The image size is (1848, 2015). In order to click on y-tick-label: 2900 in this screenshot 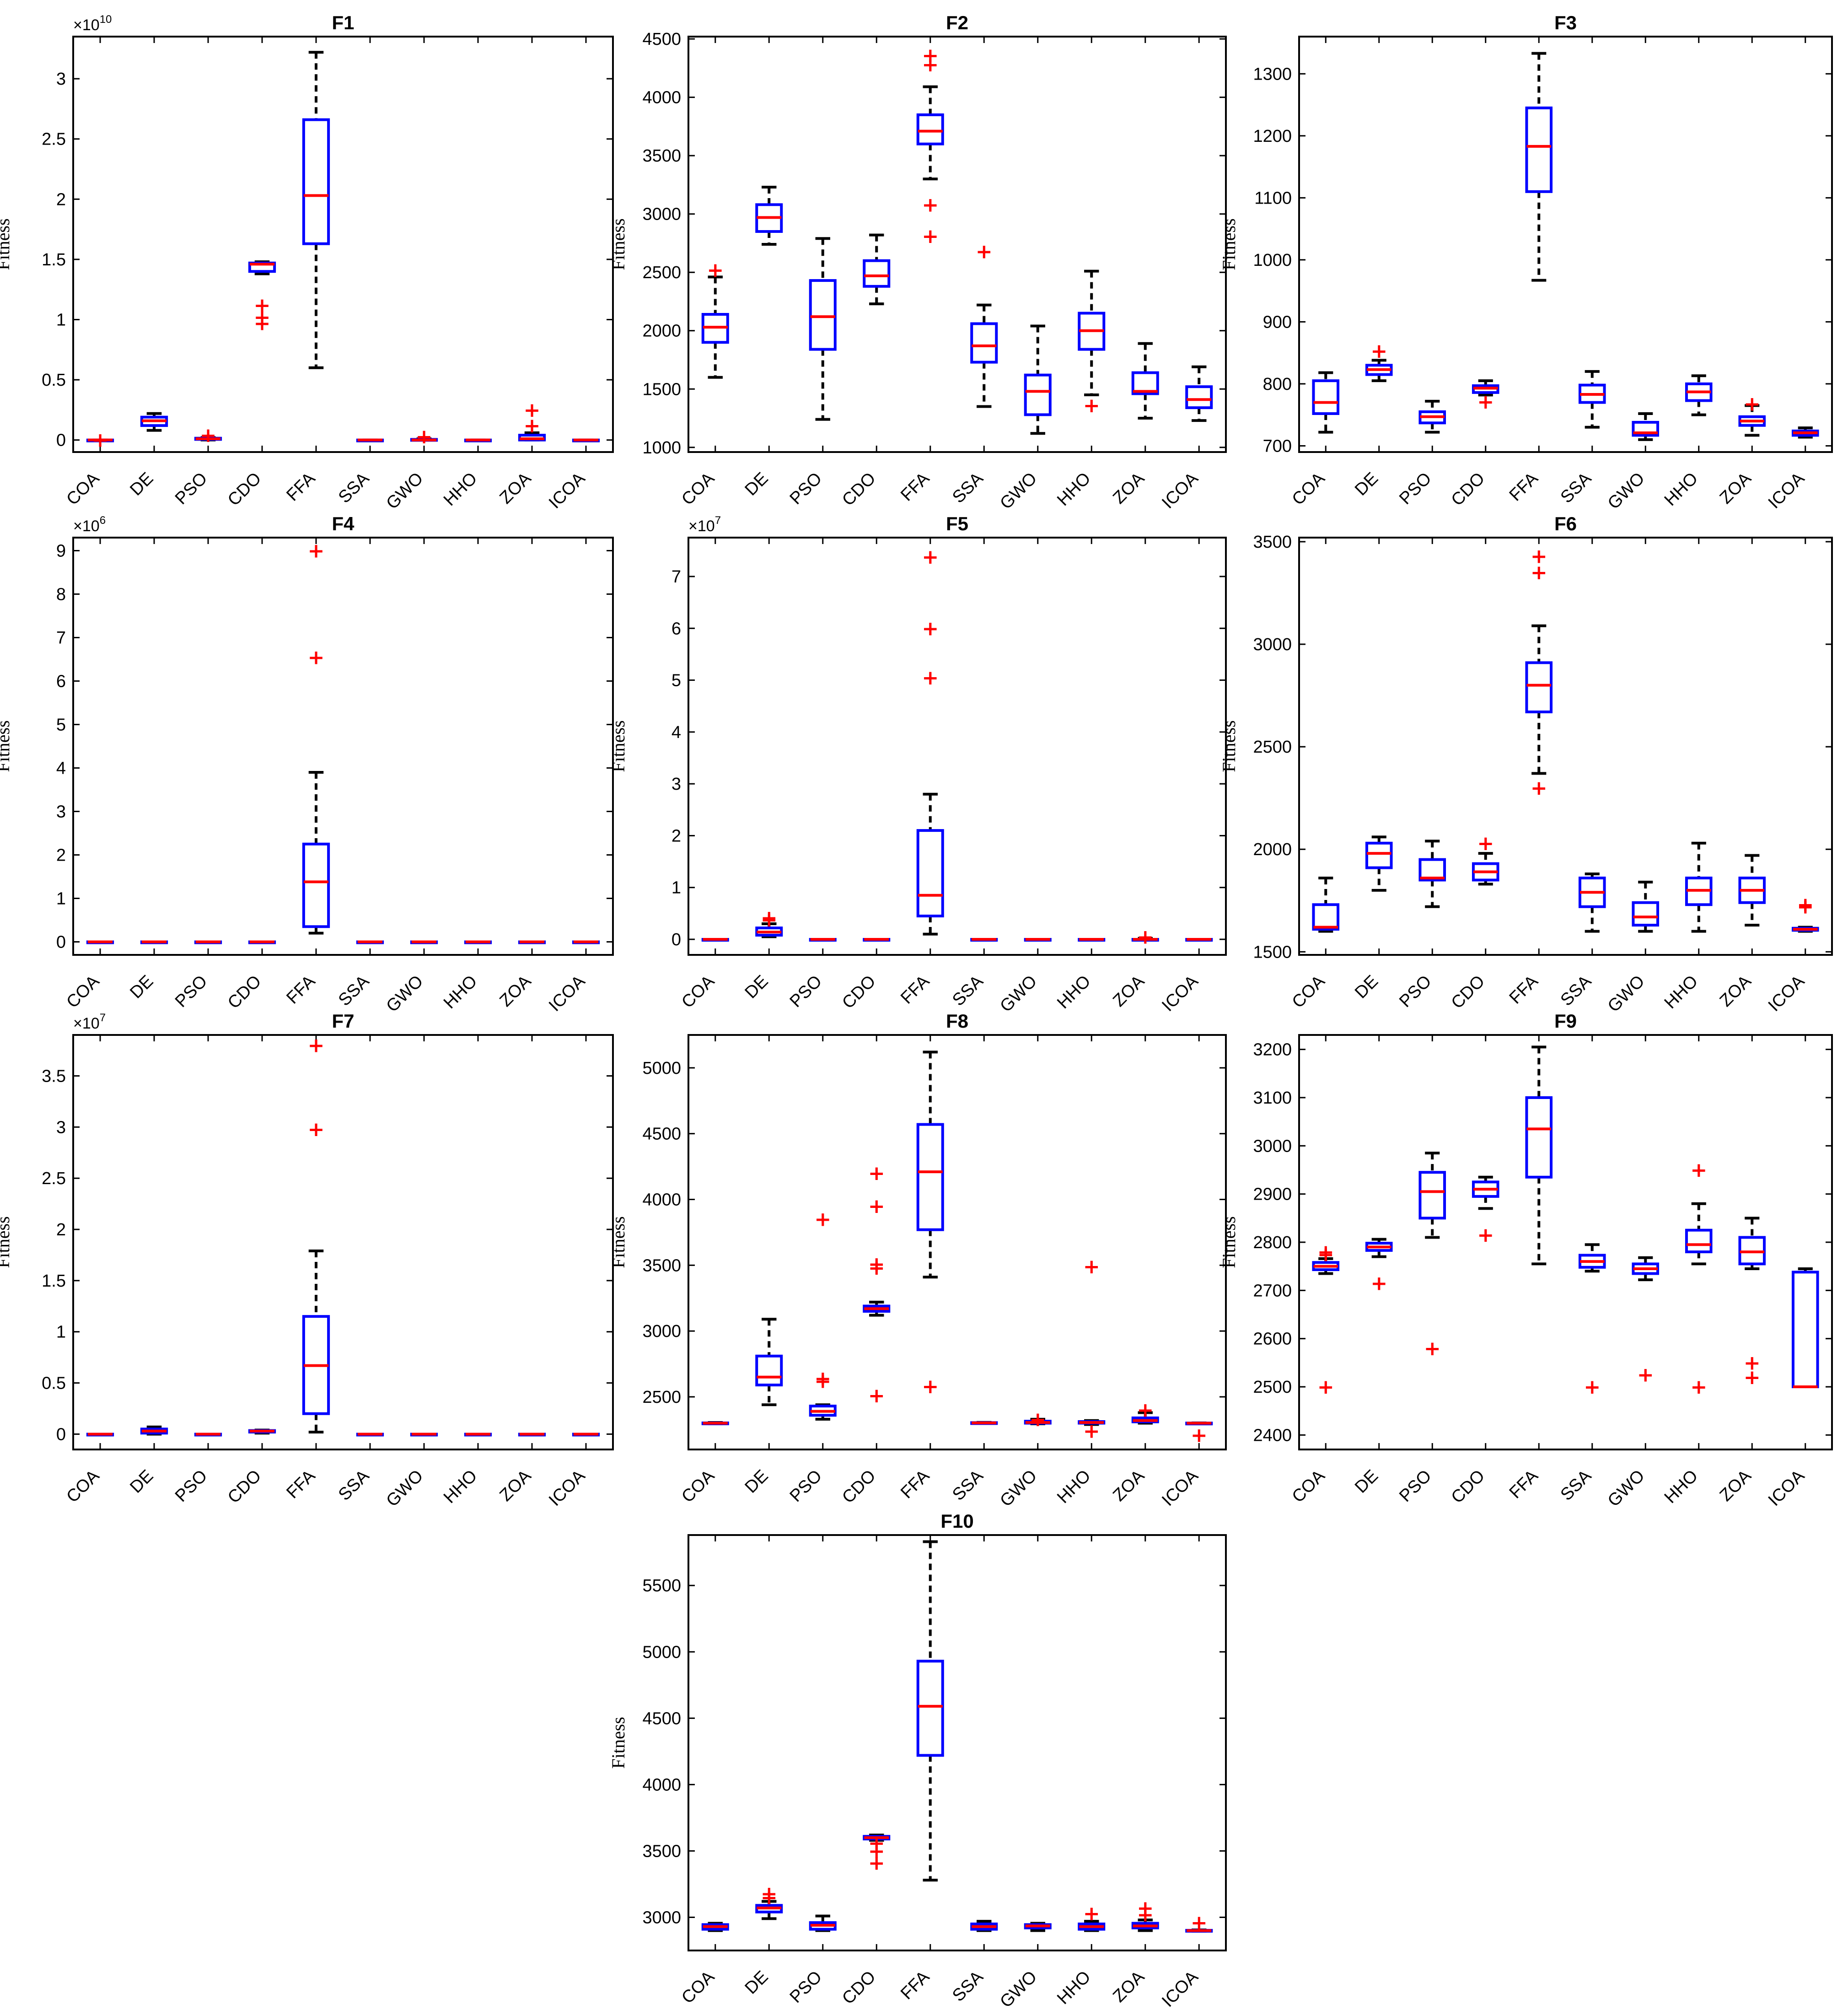, I will do `click(1273, 1194)`.